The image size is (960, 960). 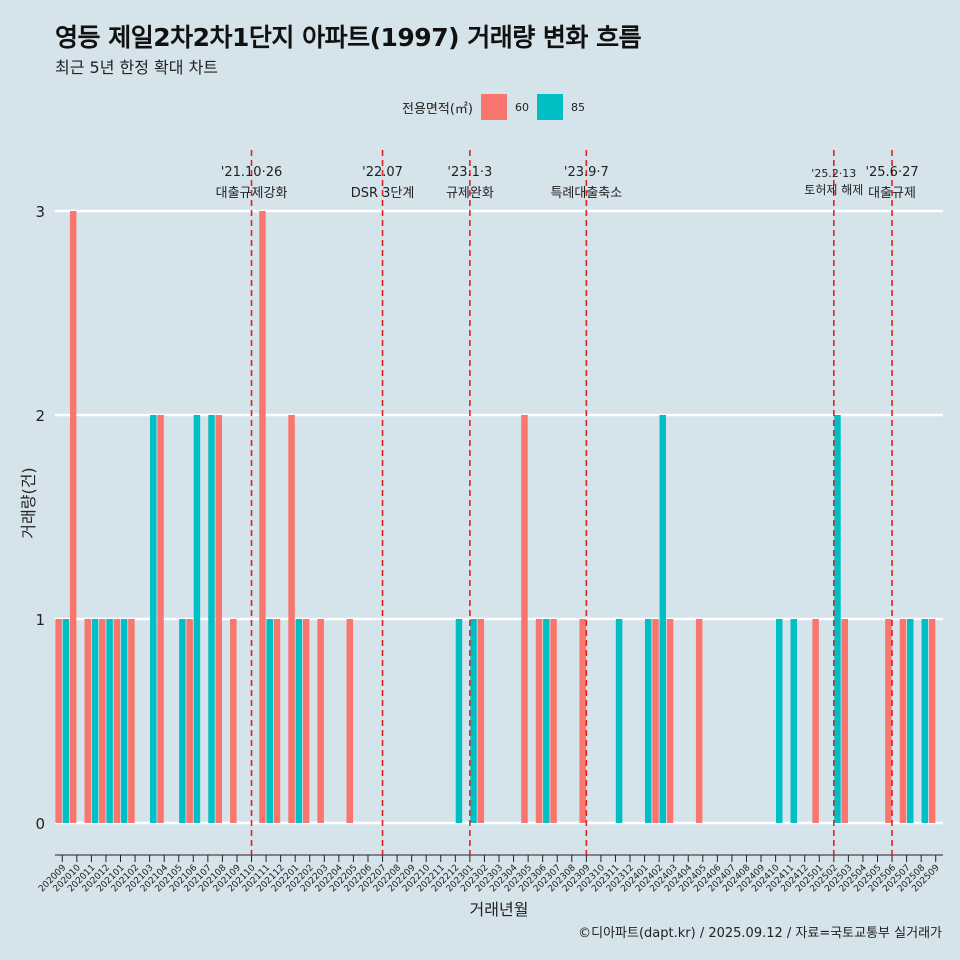 What do you see at coordinates (40, 212) in the screenshot?
I see `y-tick-label: 3` at bounding box center [40, 212].